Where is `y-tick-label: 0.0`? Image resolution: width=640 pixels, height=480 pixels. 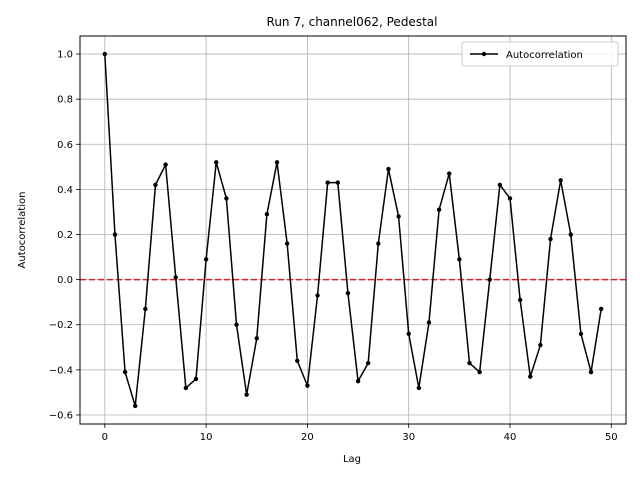
y-tick-label: 0.0 is located at coordinates (65, 280).